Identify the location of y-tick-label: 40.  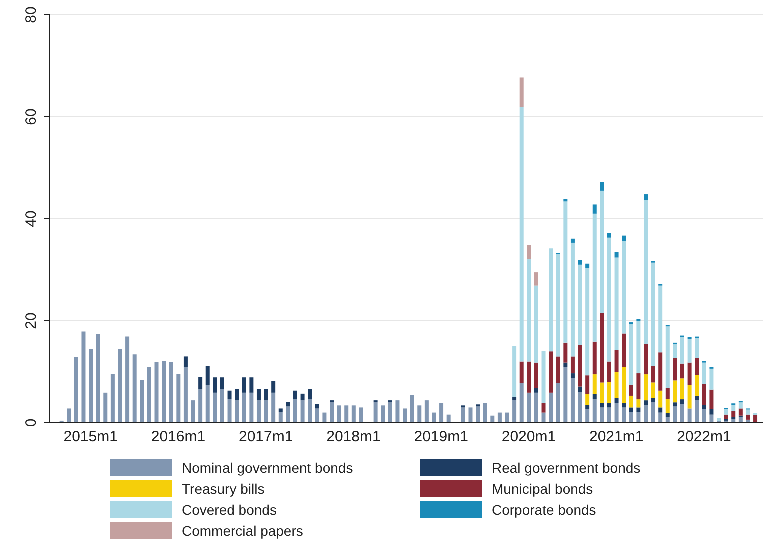
(31, 219).